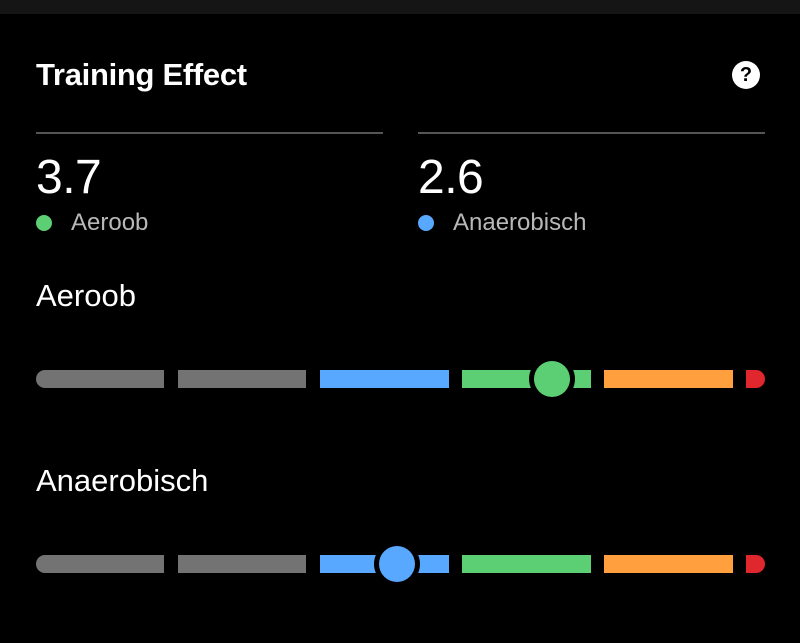  Describe the element at coordinates (591, 185) in the screenshot. I see `stat-anaerobic: 2.6 Anaerobisch` at that location.